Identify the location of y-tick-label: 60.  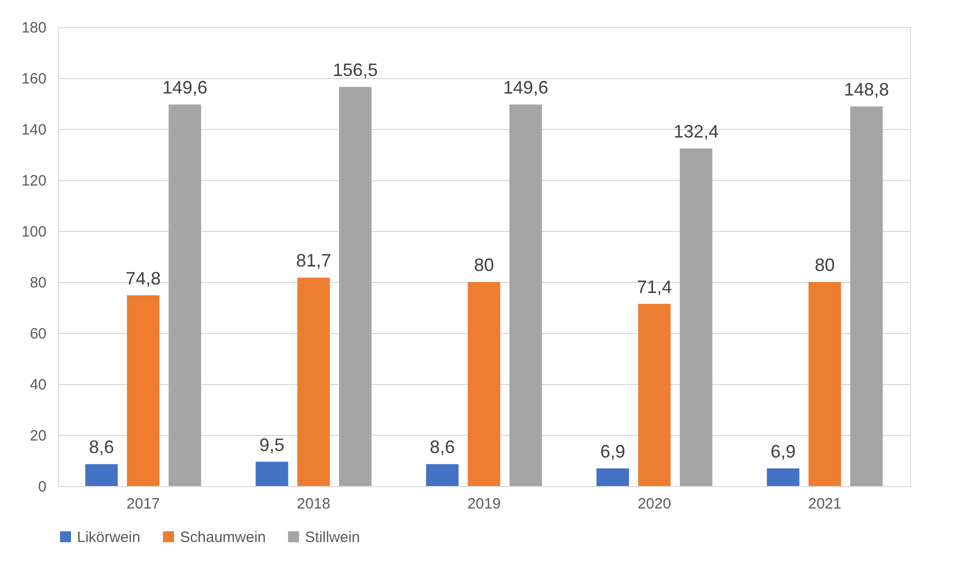
(38, 334).